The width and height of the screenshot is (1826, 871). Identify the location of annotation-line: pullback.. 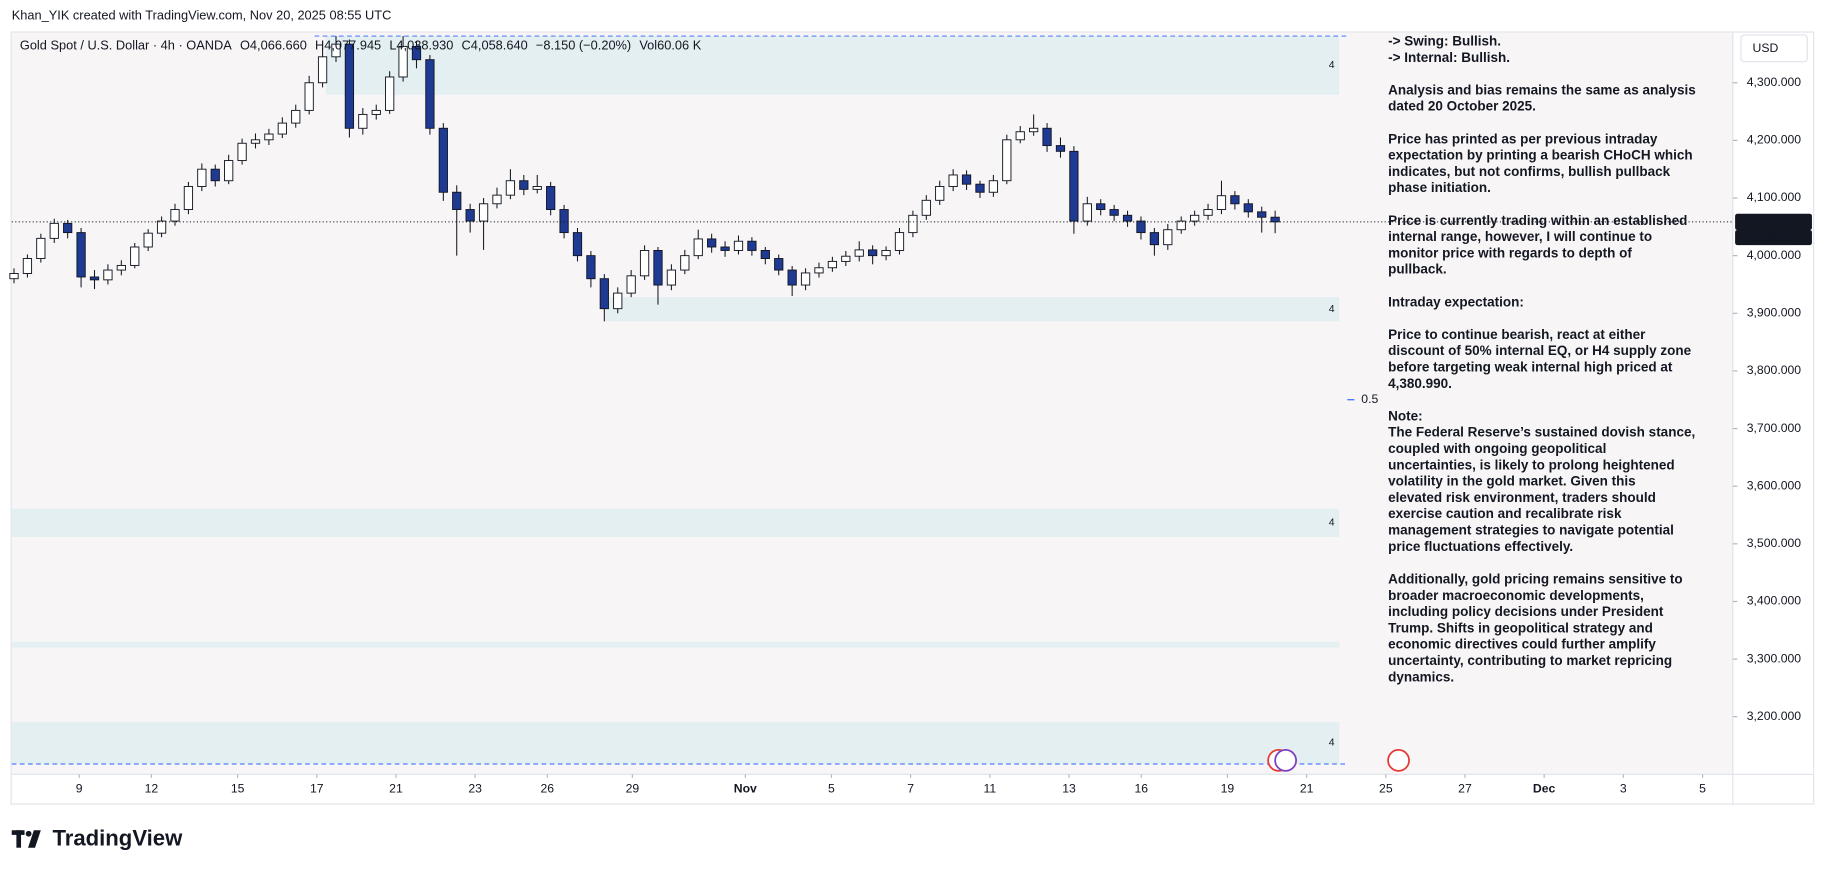
(1417, 269).